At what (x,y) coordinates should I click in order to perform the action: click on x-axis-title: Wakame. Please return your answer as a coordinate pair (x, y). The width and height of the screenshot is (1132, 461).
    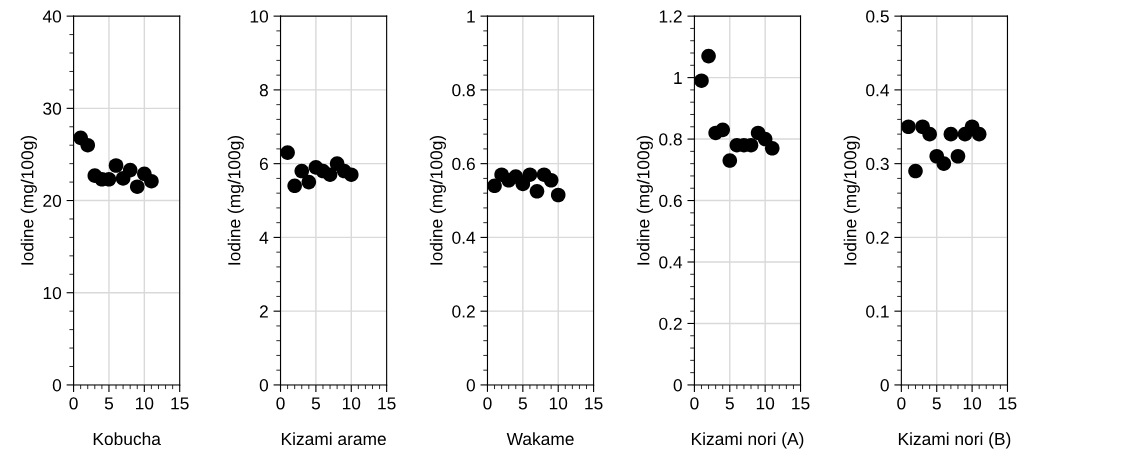
    Looking at the image, I should click on (540, 439).